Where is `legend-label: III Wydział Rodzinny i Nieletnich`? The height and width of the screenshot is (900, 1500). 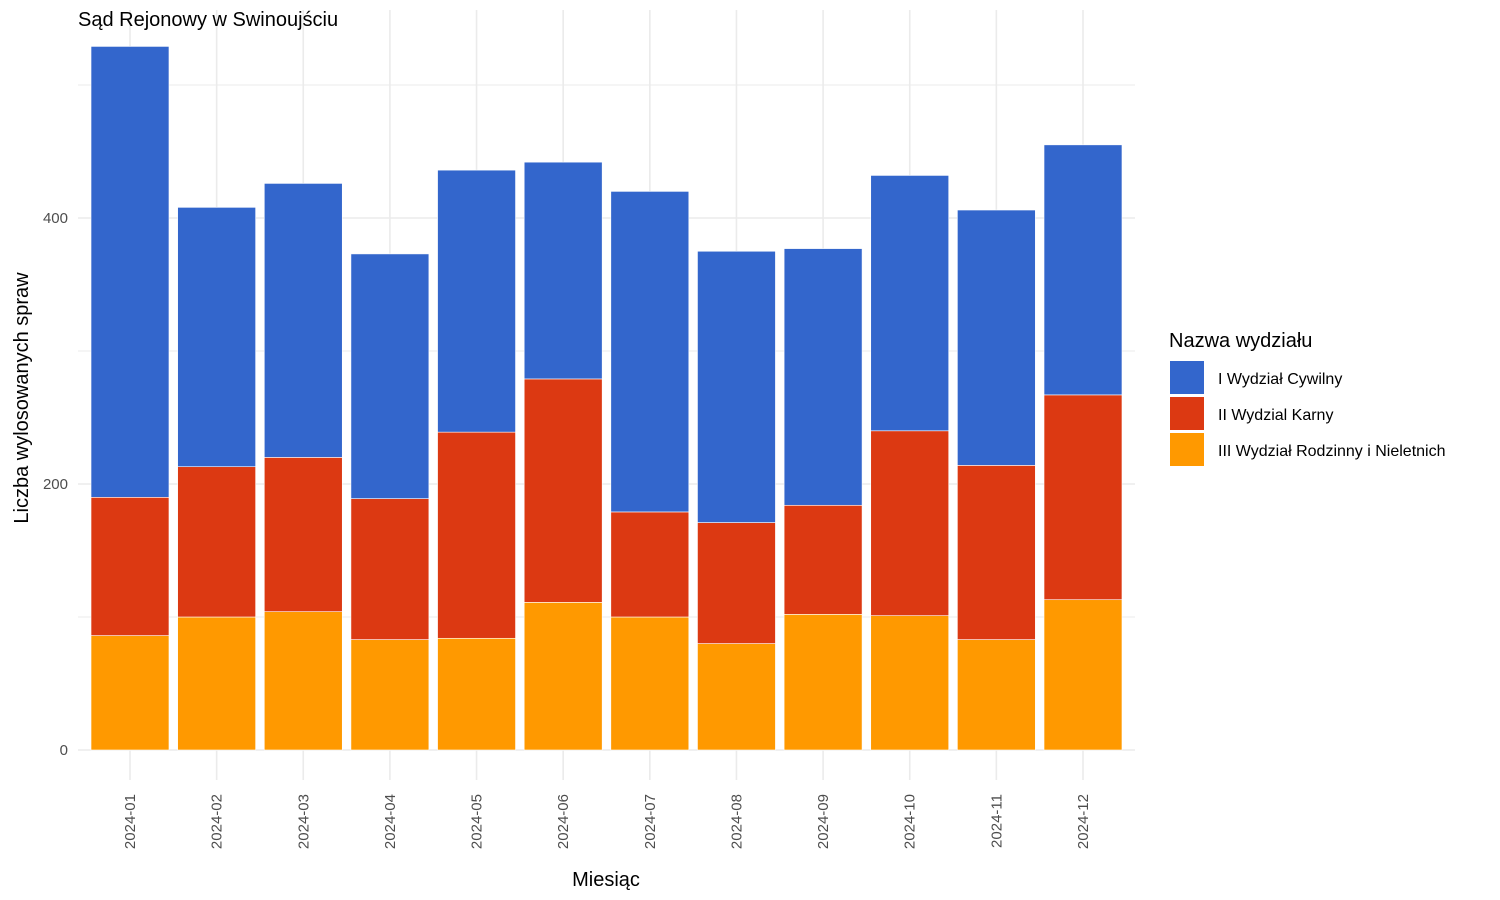
legend-label: III Wydział Rodzinny i Nieletnich is located at coordinates (1332, 451).